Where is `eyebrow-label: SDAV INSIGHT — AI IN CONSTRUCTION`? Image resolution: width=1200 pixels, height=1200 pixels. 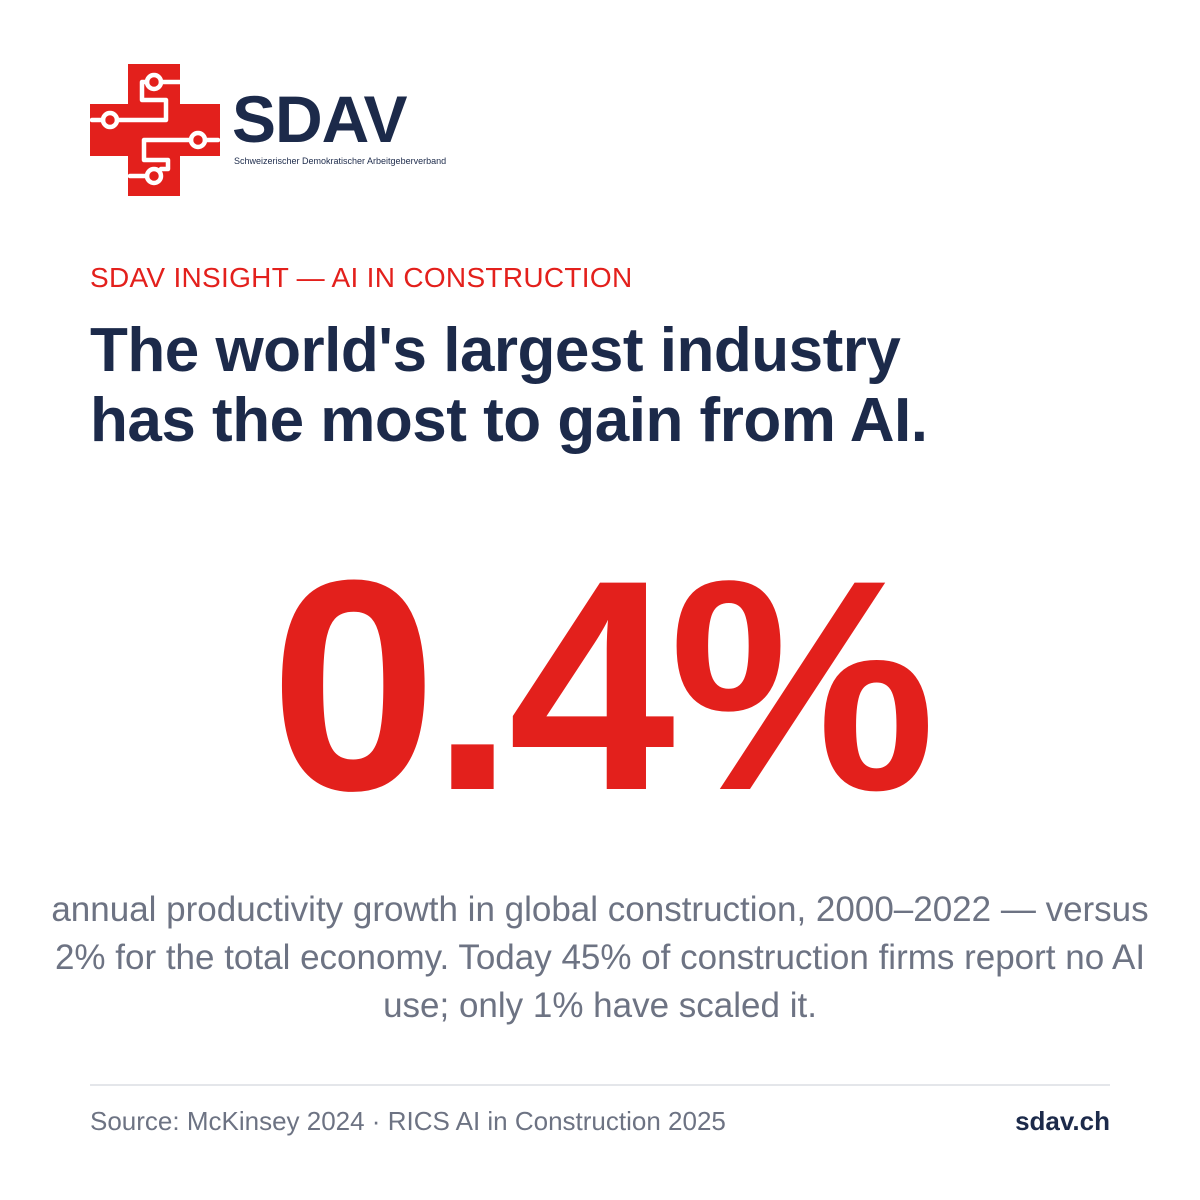 eyebrow-label: SDAV INSIGHT — AI IN CONSTRUCTION is located at coordinates (361, 277).